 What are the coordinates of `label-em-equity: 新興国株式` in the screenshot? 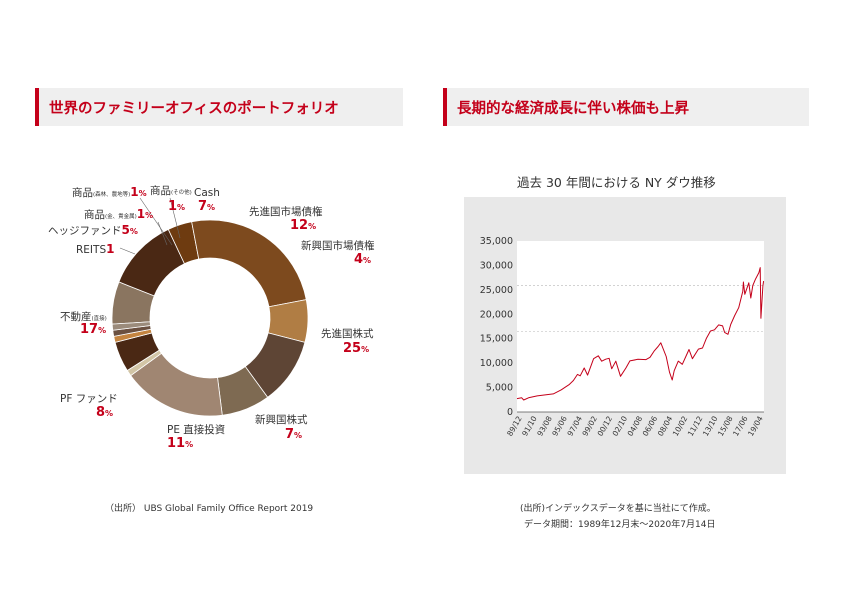 It's located at (281, 420).